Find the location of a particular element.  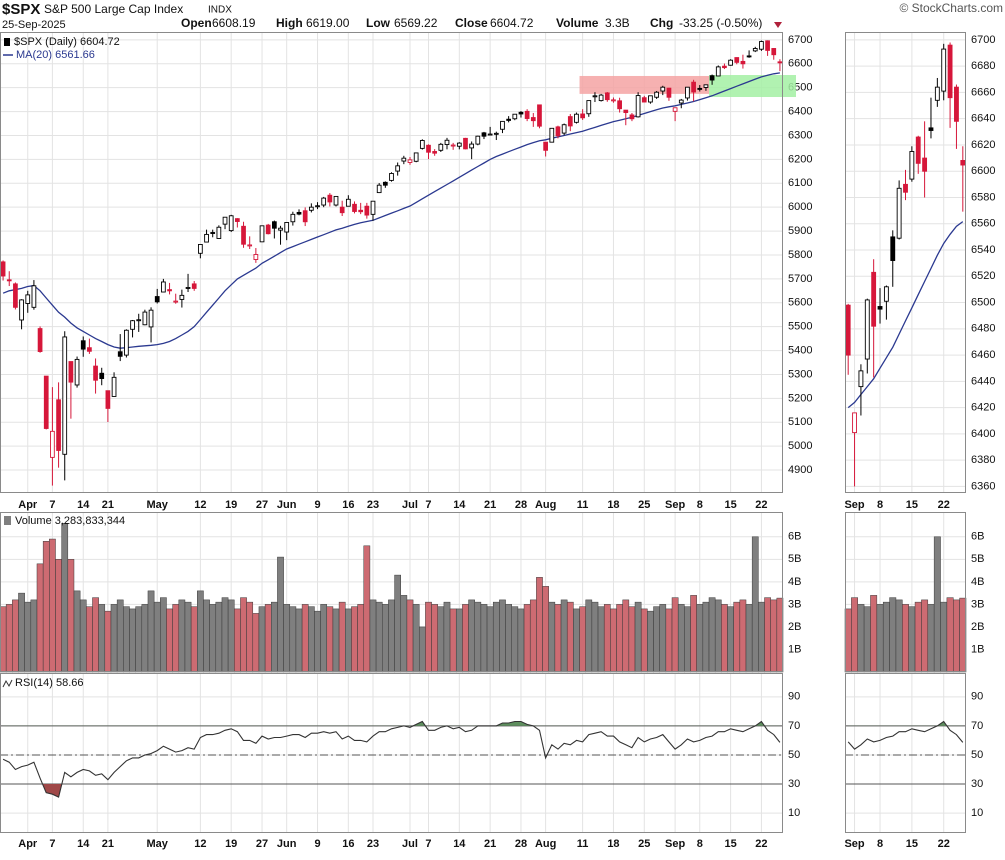

x-tick-label: 9 is located at coordinates (317, 844).